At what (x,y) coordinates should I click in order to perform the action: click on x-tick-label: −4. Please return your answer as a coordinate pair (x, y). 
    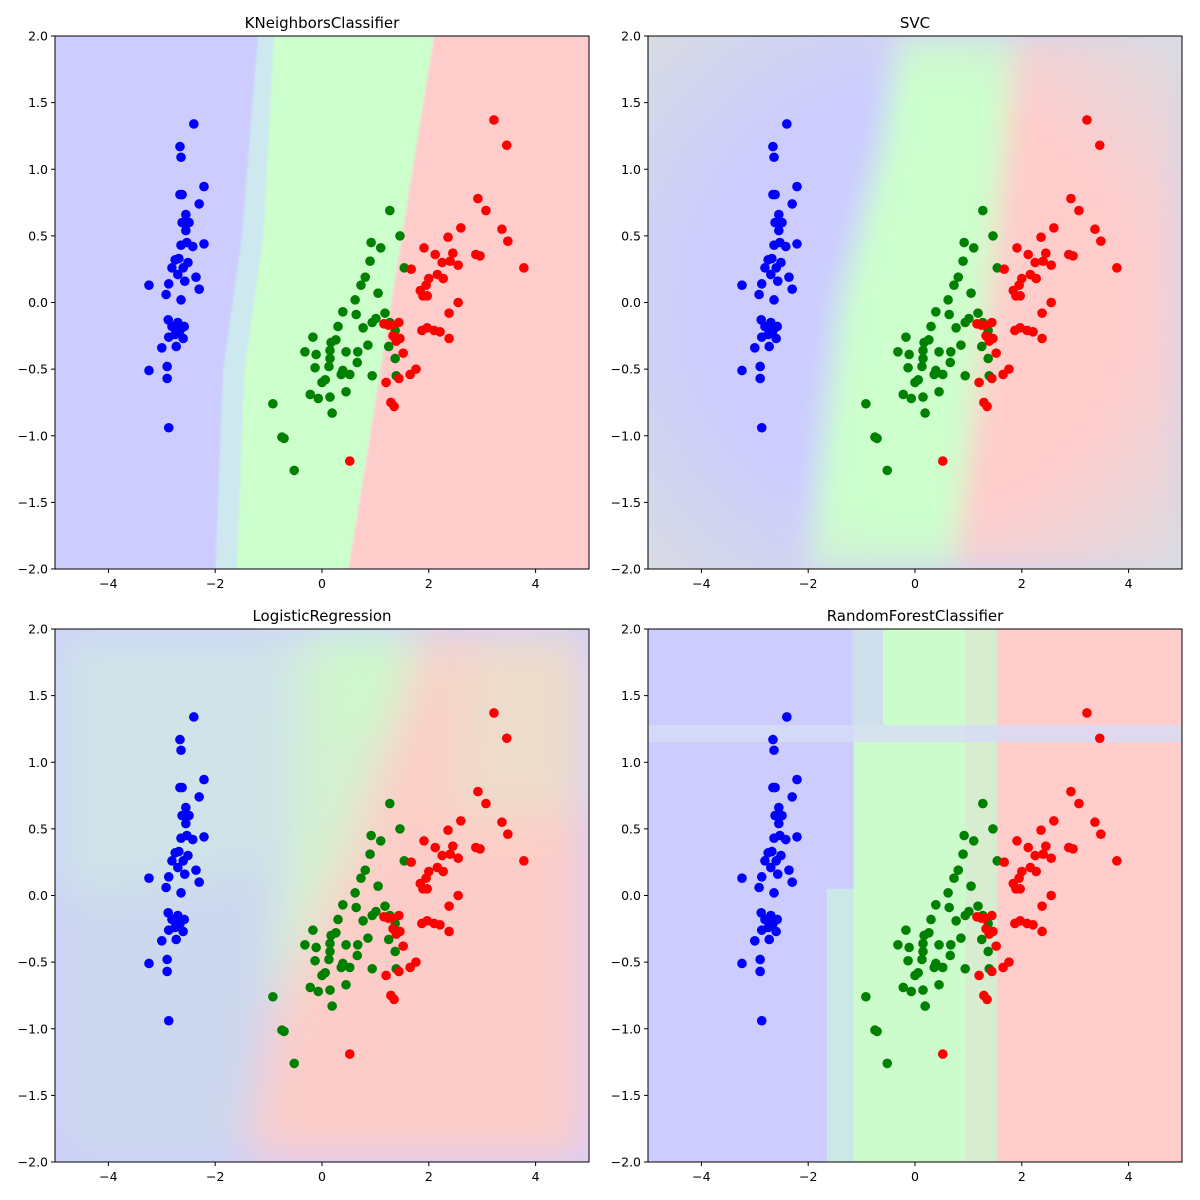
    Looking at the image, I should click on (701, 1176).